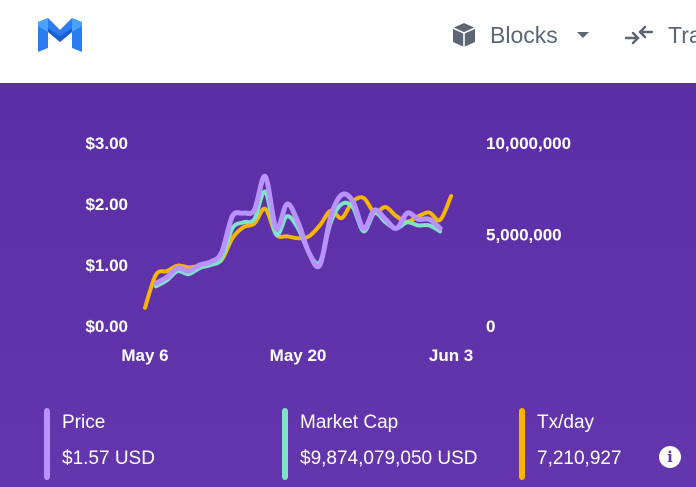  I want to click on nav-blocks-label: Blocks, so click(524, 34).